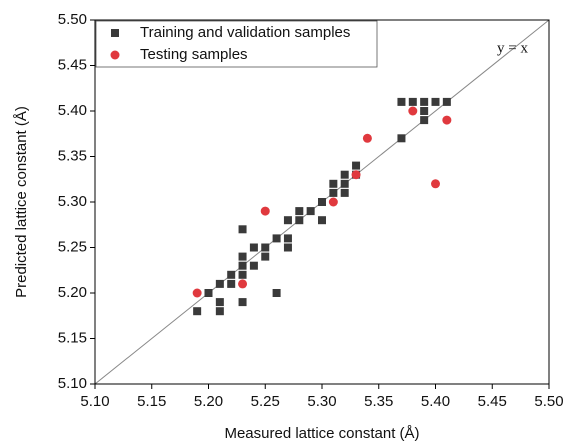 This screenshot has height=446, width=575. What do you see at coordinates (72, 246) in the screenshot?
I see `y-tick-label: 5.25` at bounding box center [72, 246].